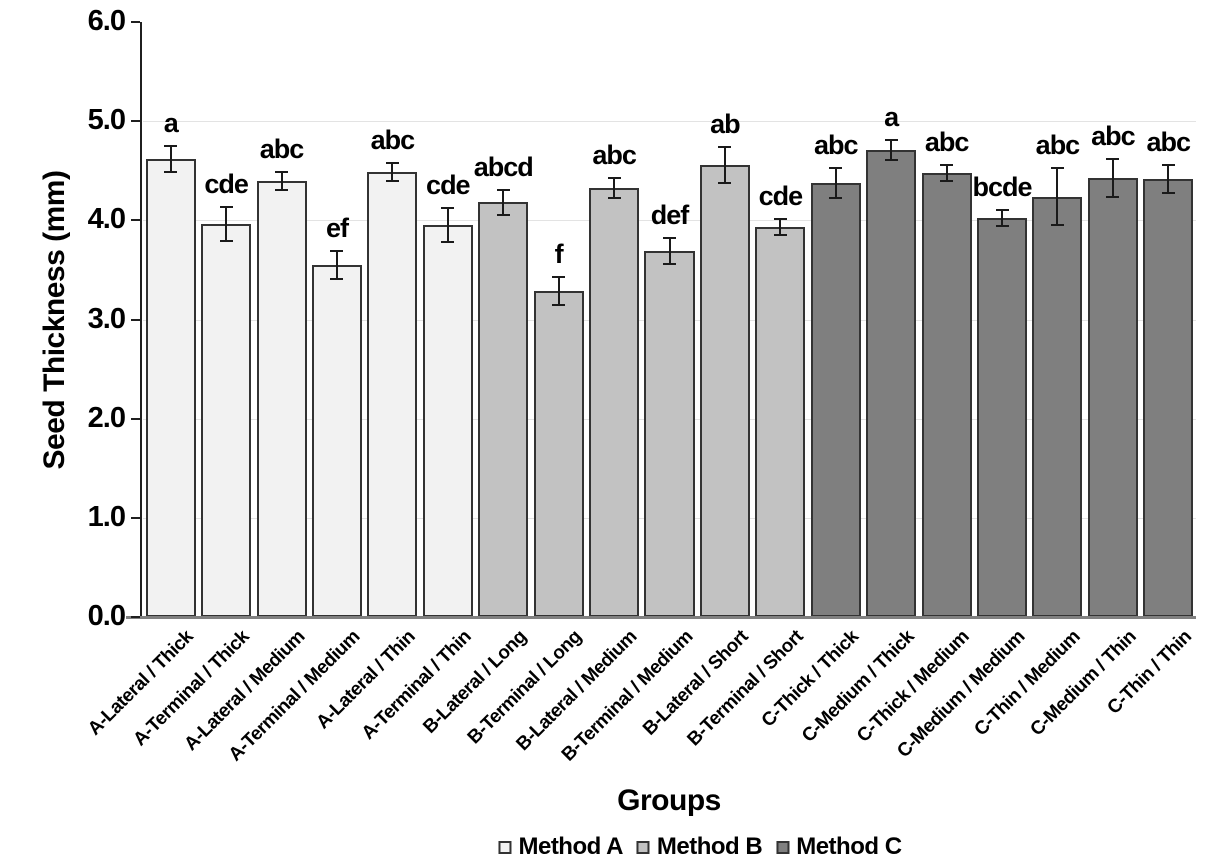 The image size is (1207, 867). What do you see at coordinates (106, 318) in the screenshot?
I see `y-tick-label: 3.0` at bounding box center [106, 318].